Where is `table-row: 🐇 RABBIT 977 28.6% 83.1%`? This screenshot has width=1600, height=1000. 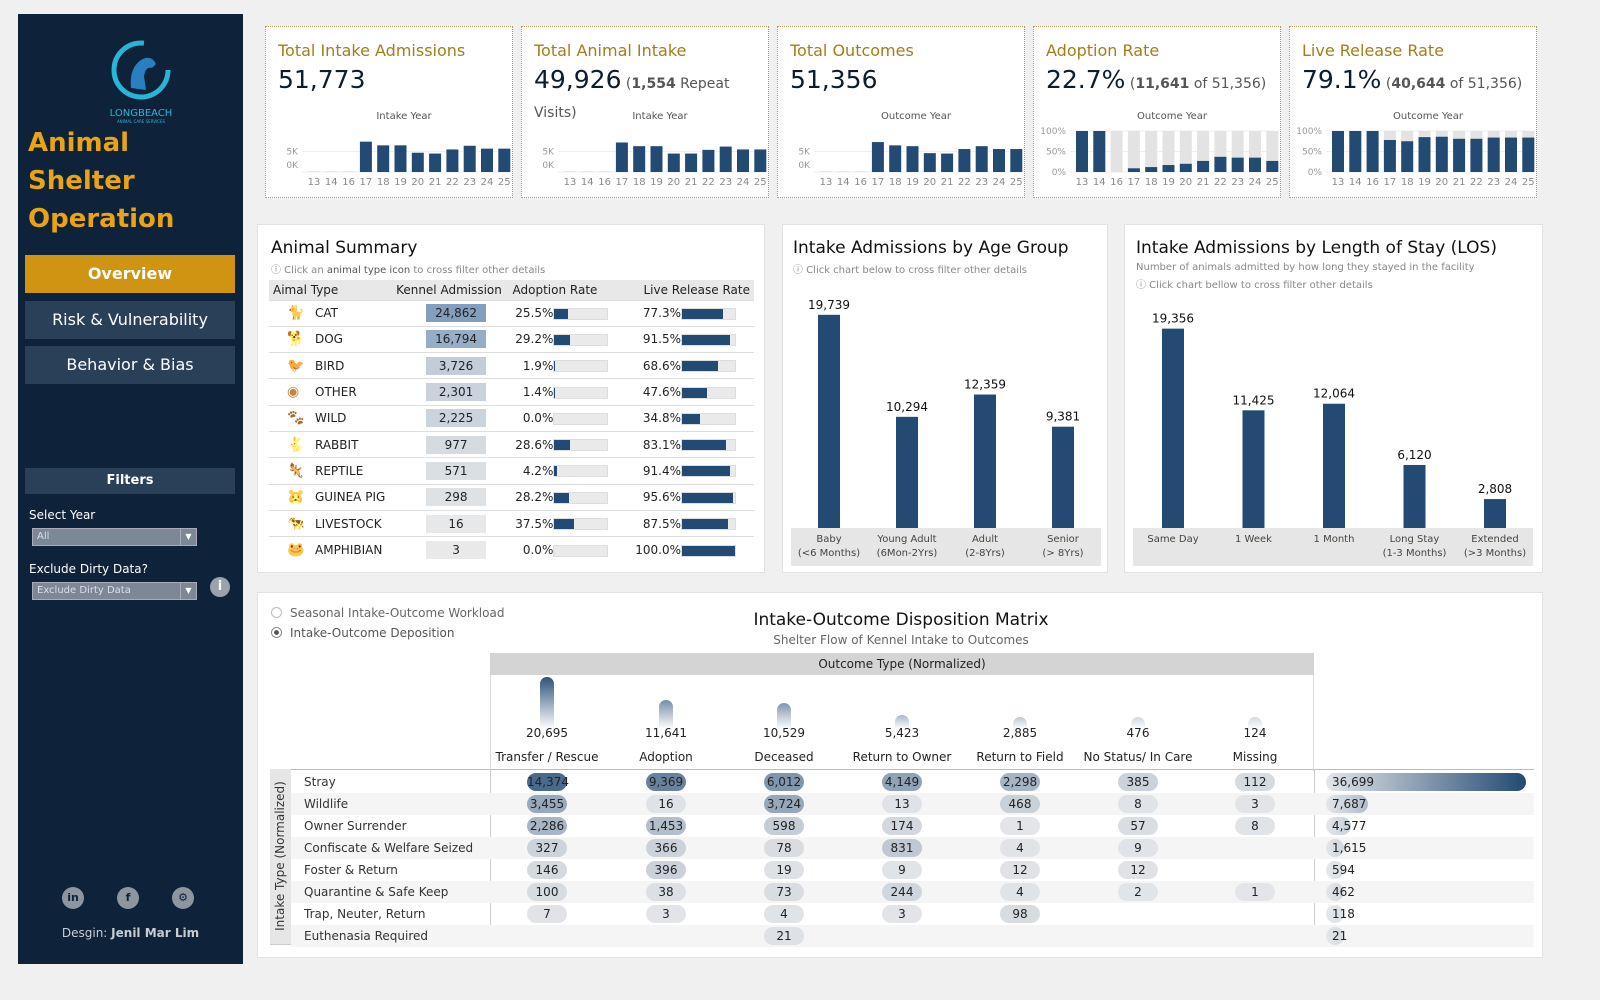
table-row: 🐇 RABBIT 977 28.6% 83.1% is located at coordinates (511, 444).